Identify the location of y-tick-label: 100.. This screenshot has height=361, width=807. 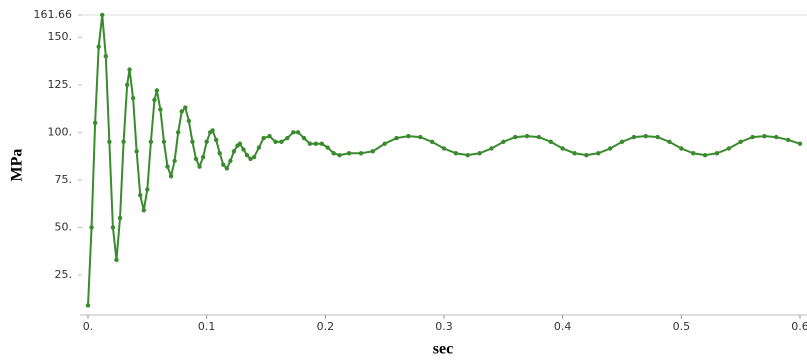
(60, 131).